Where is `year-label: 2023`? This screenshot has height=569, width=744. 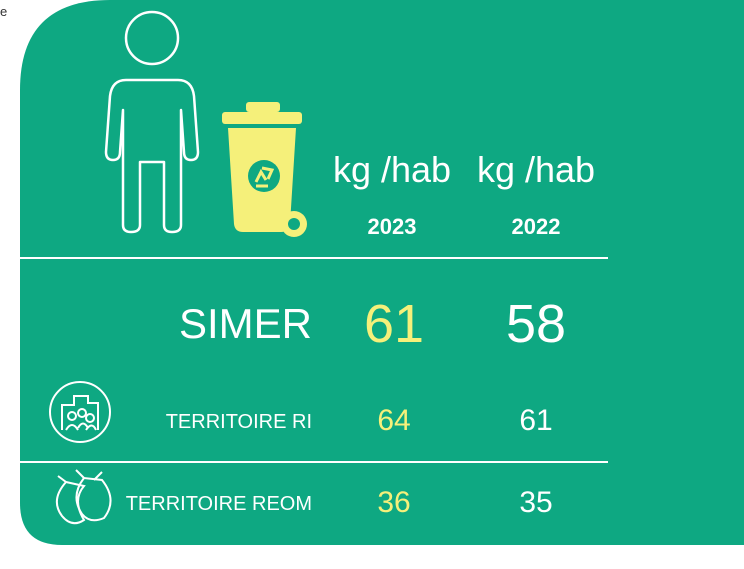 year-label: 2023 is located at coordinates (392, 226).